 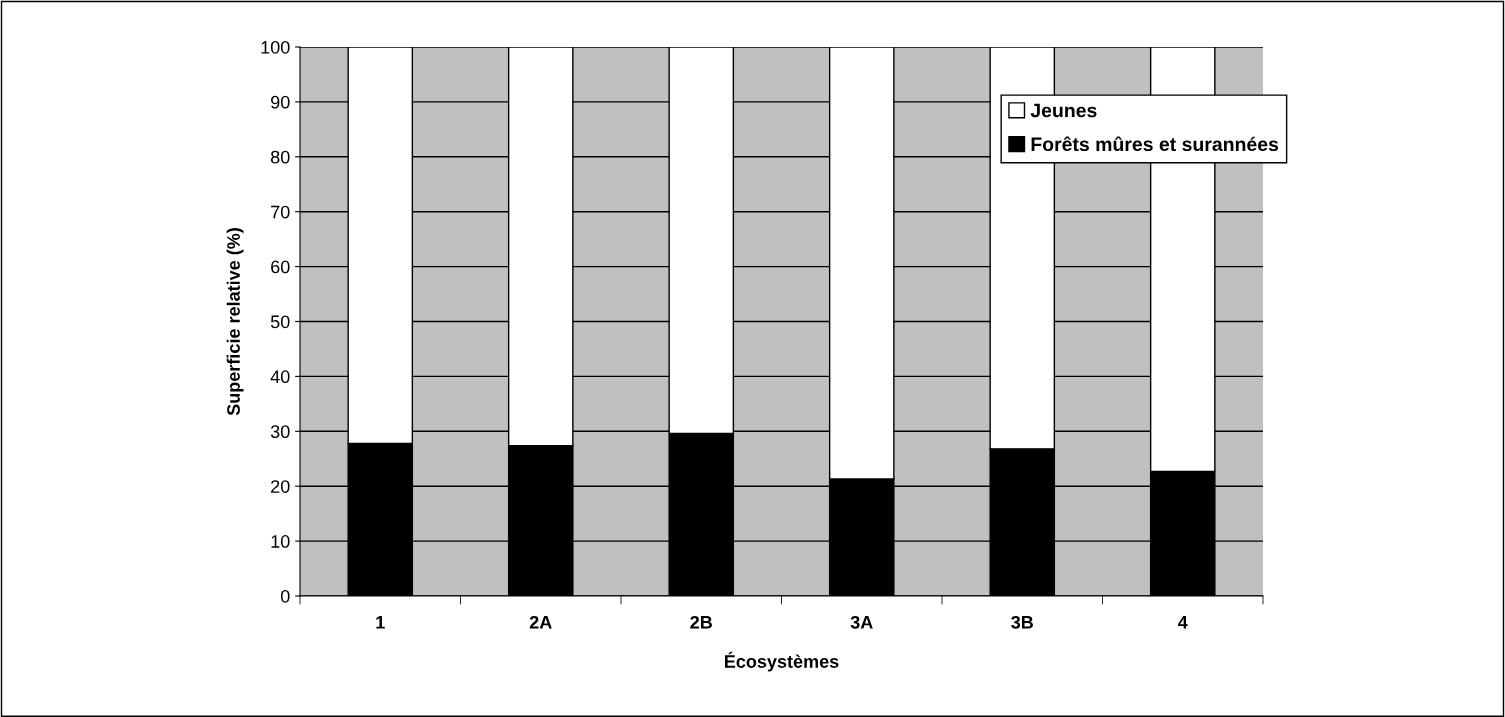 I want to click on y-tick-label: 10, so click(x=280, y=541).